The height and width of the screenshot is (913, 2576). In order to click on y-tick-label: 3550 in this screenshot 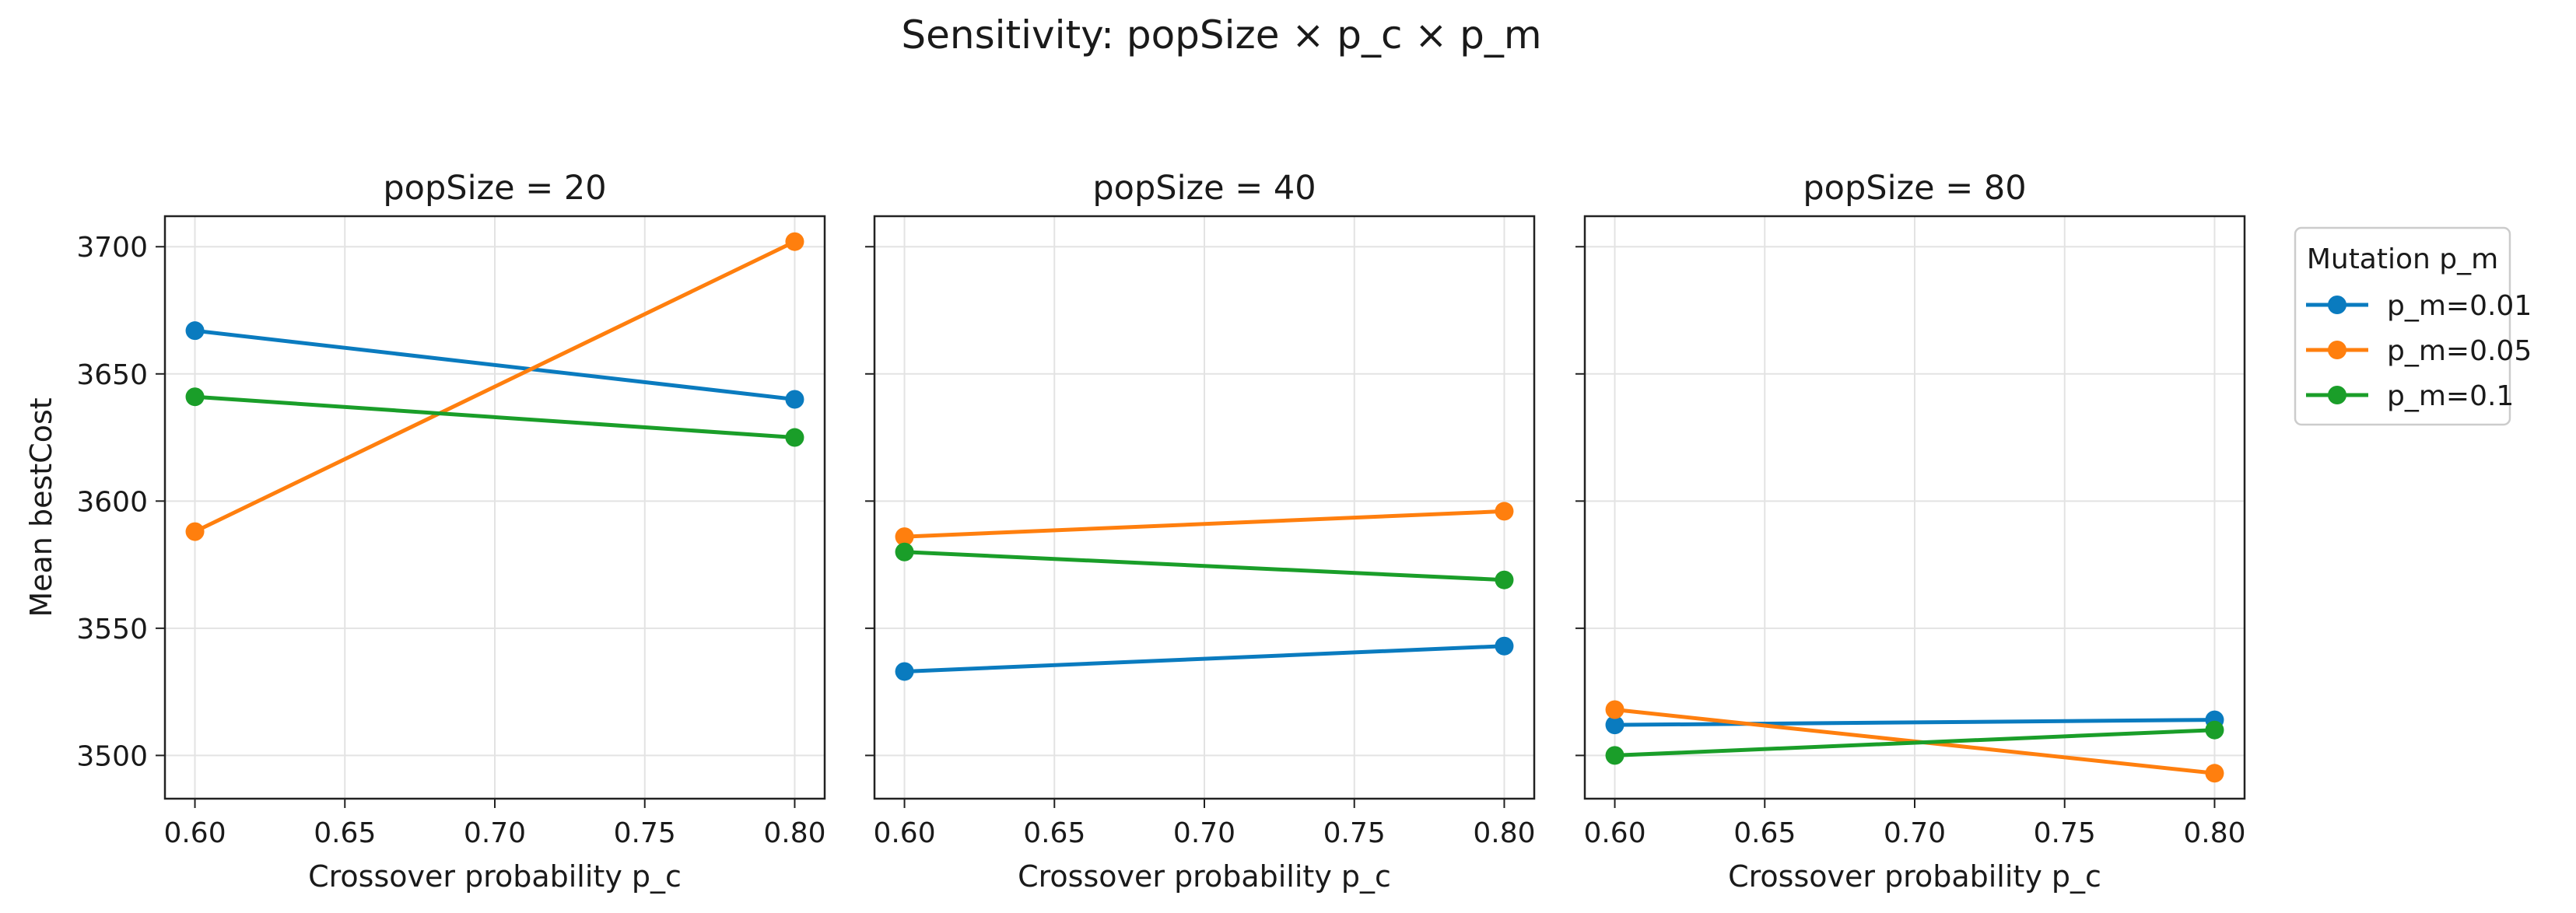, I will do `click(112, 629)`.